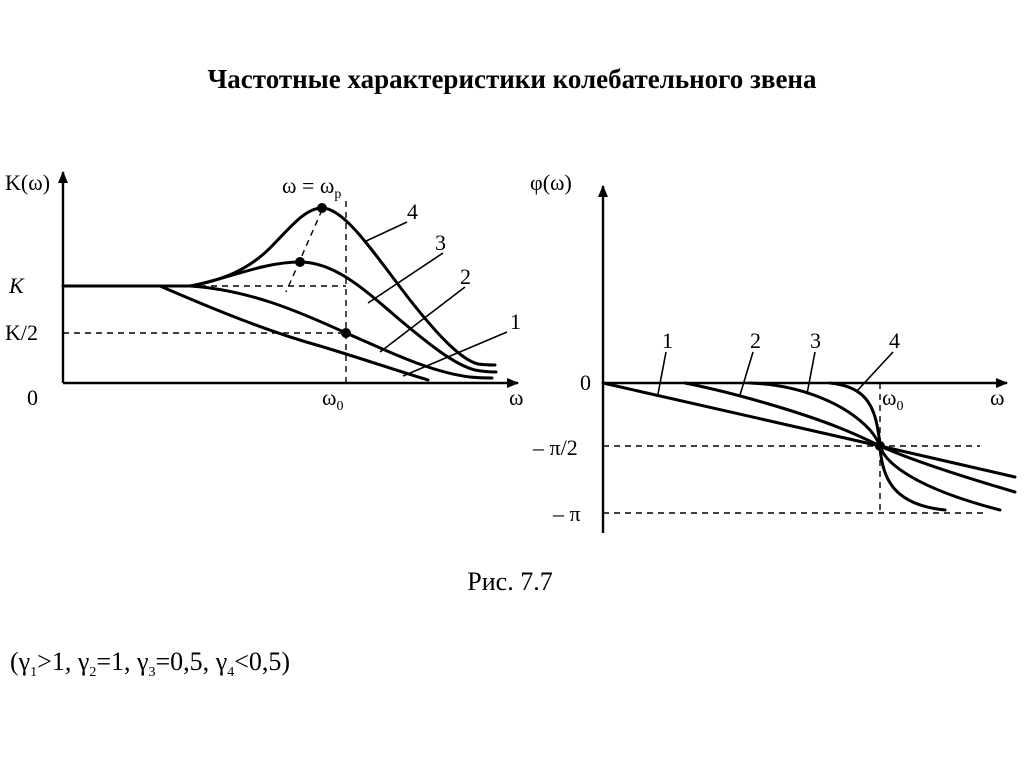  What do you see at coordinates (815, 340) in the screenshot?
I see `phase-series-label-3: 3` at bounding box center [815, 340].